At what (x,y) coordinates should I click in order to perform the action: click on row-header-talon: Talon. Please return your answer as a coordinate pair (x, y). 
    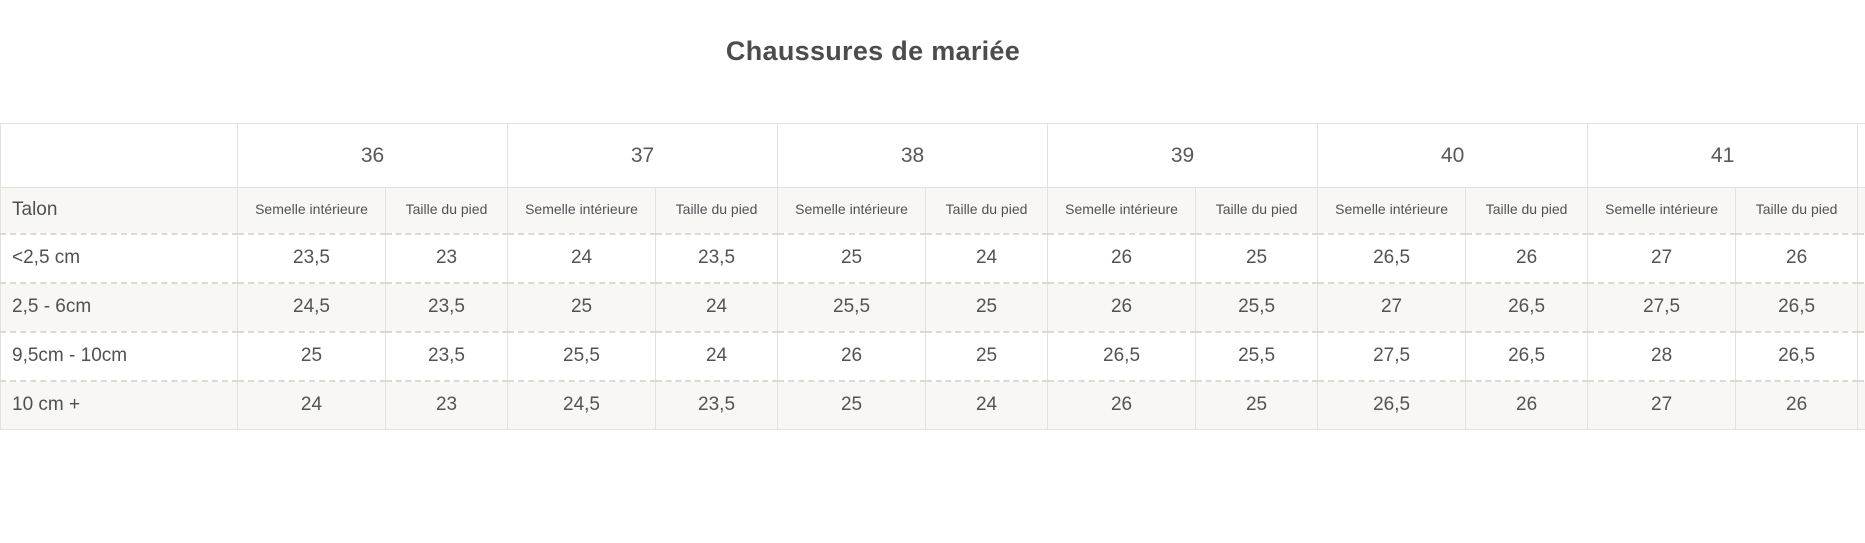
    Looking at the image, I should click on (119, 211).